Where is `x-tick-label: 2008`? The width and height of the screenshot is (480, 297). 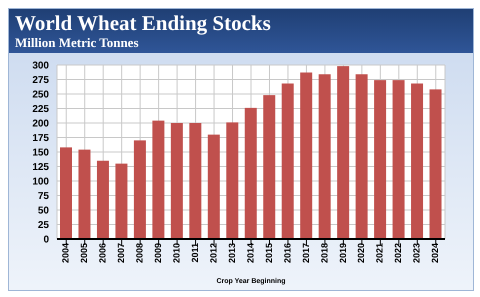 x-tick-label: 2008 is located at coordinates (139, 253).